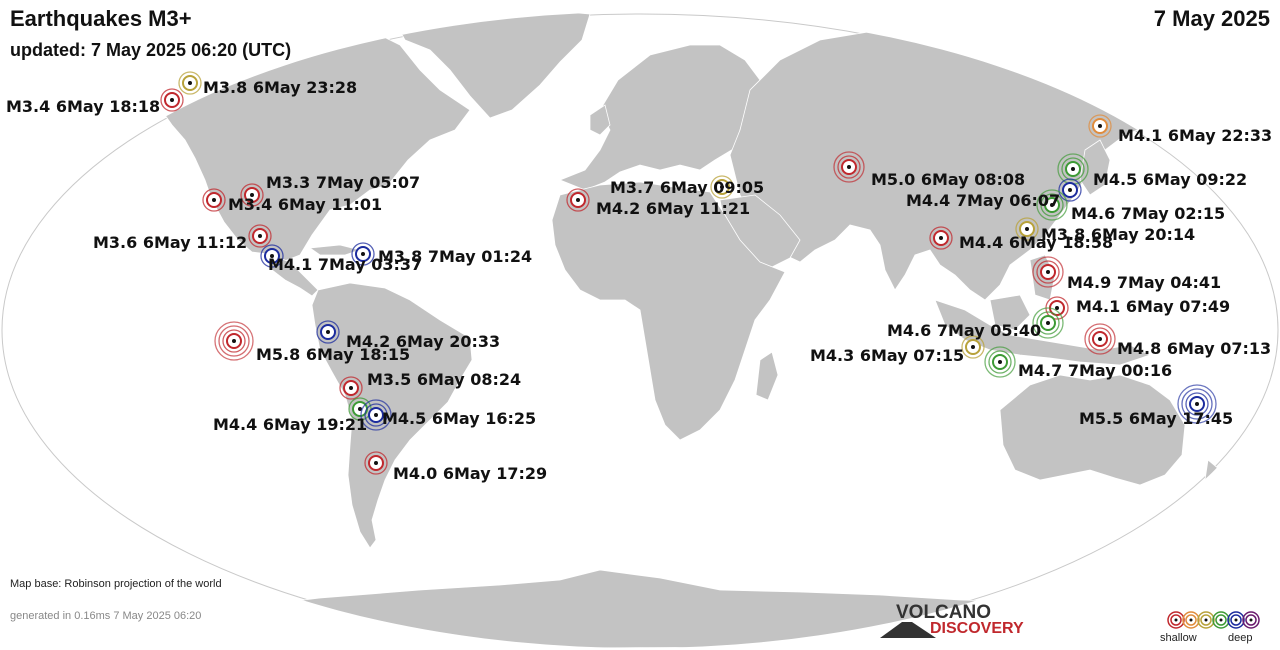 The width and height of the screenshot is (1280, 650). Describe the element at coordinates (1153, 306) in the screenshot. I see `earthquake-label: M4.1 6May 07:49` at that location.